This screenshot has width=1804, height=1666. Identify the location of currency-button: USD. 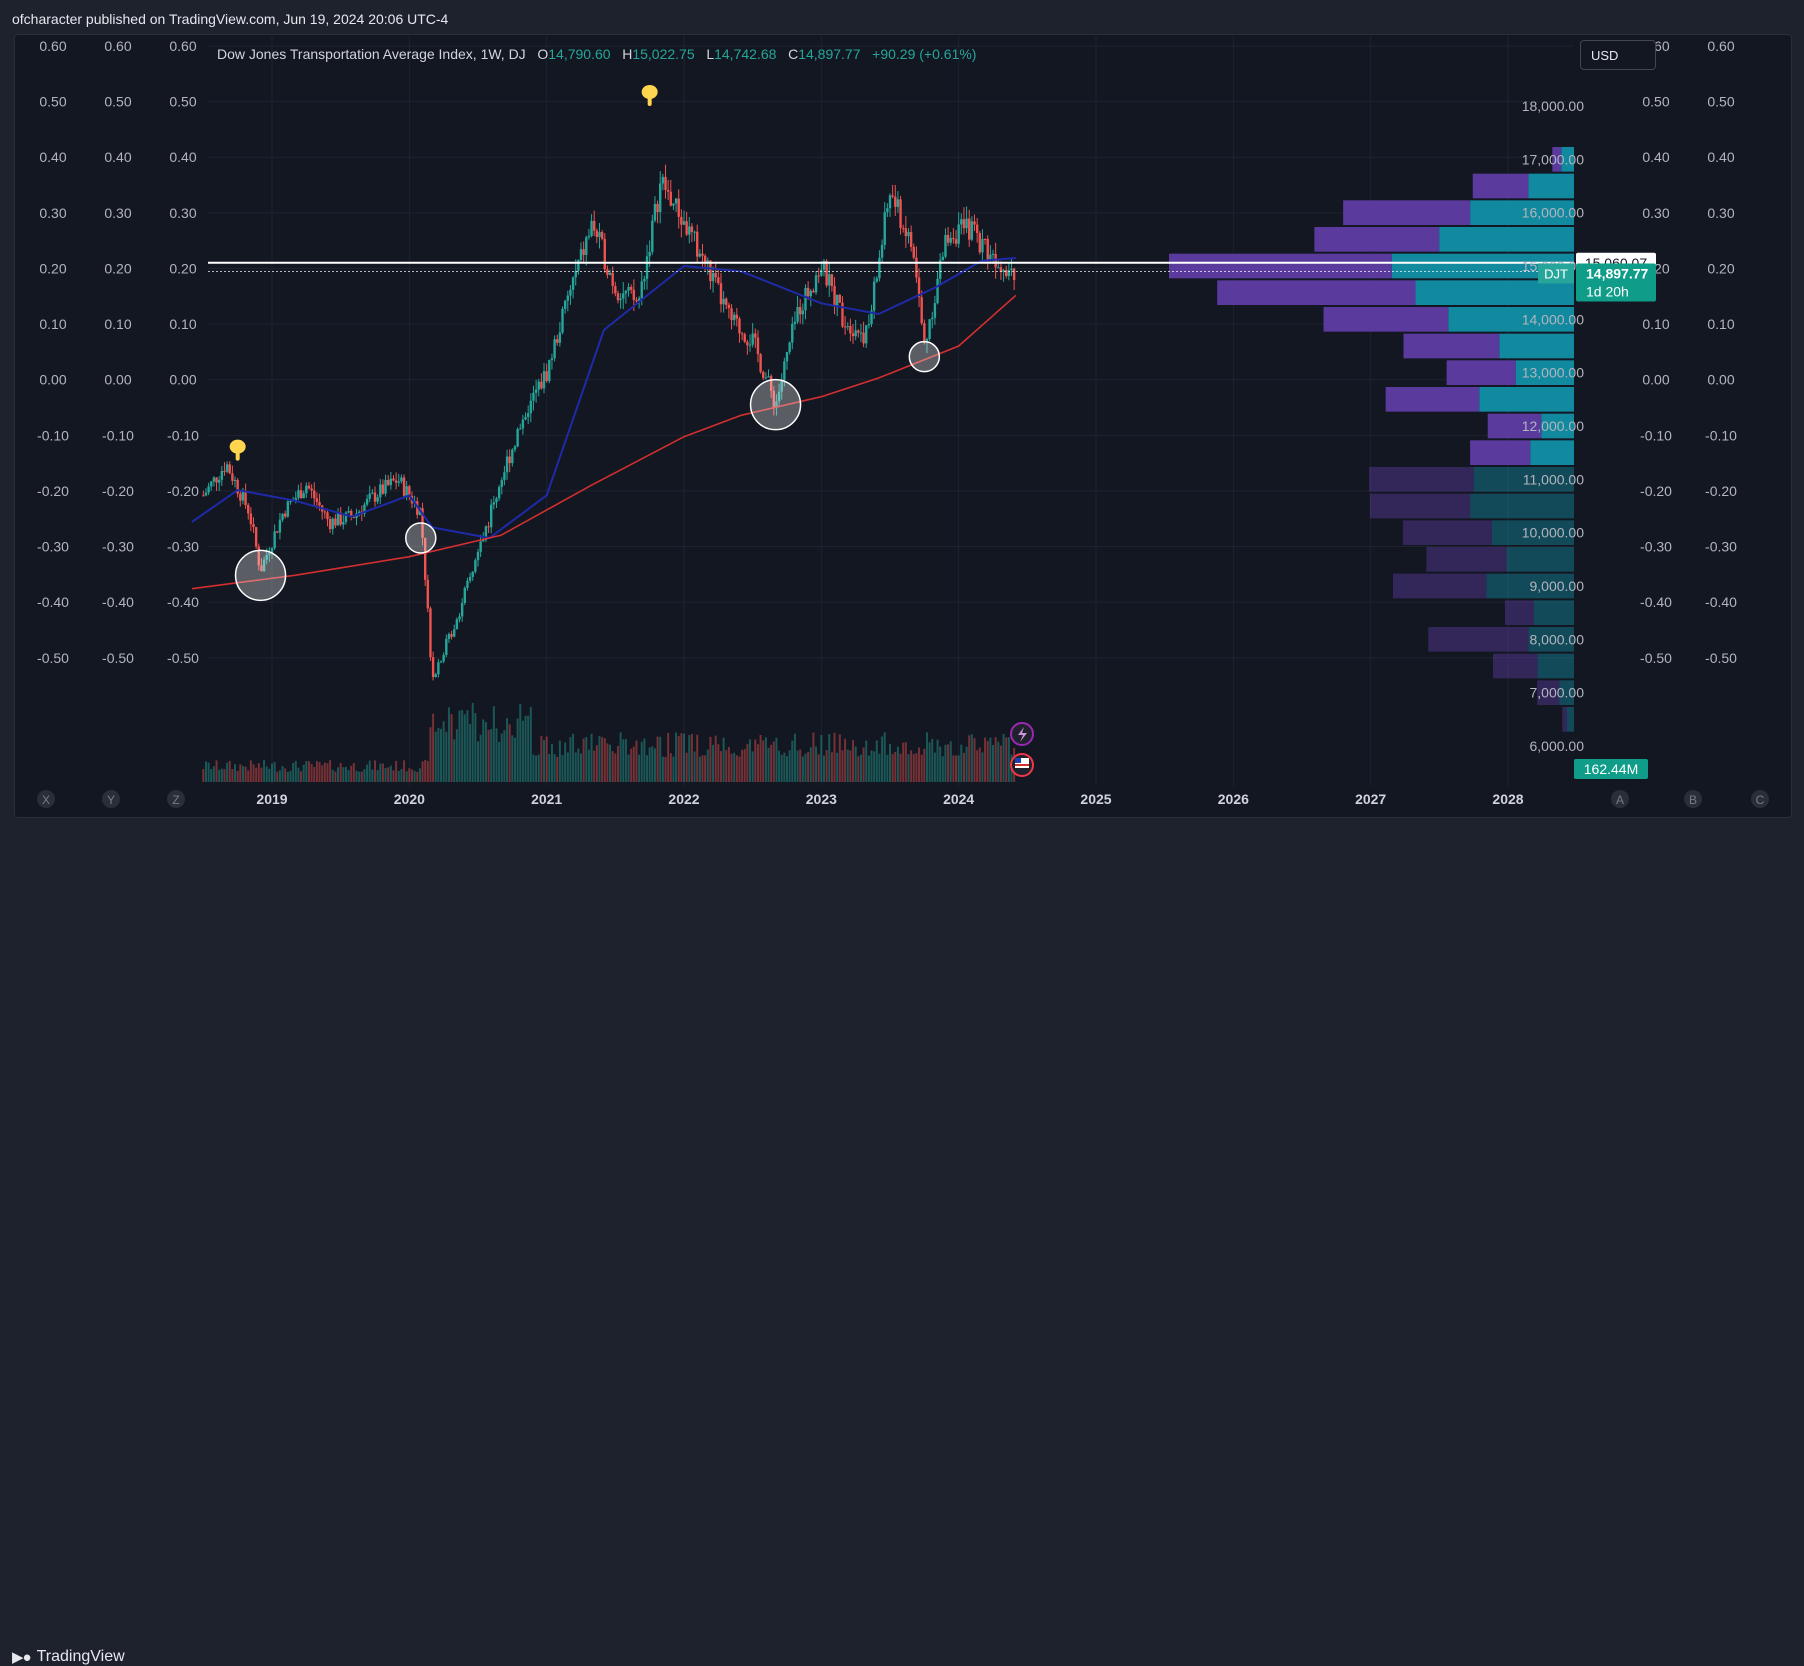
(1618, 55).